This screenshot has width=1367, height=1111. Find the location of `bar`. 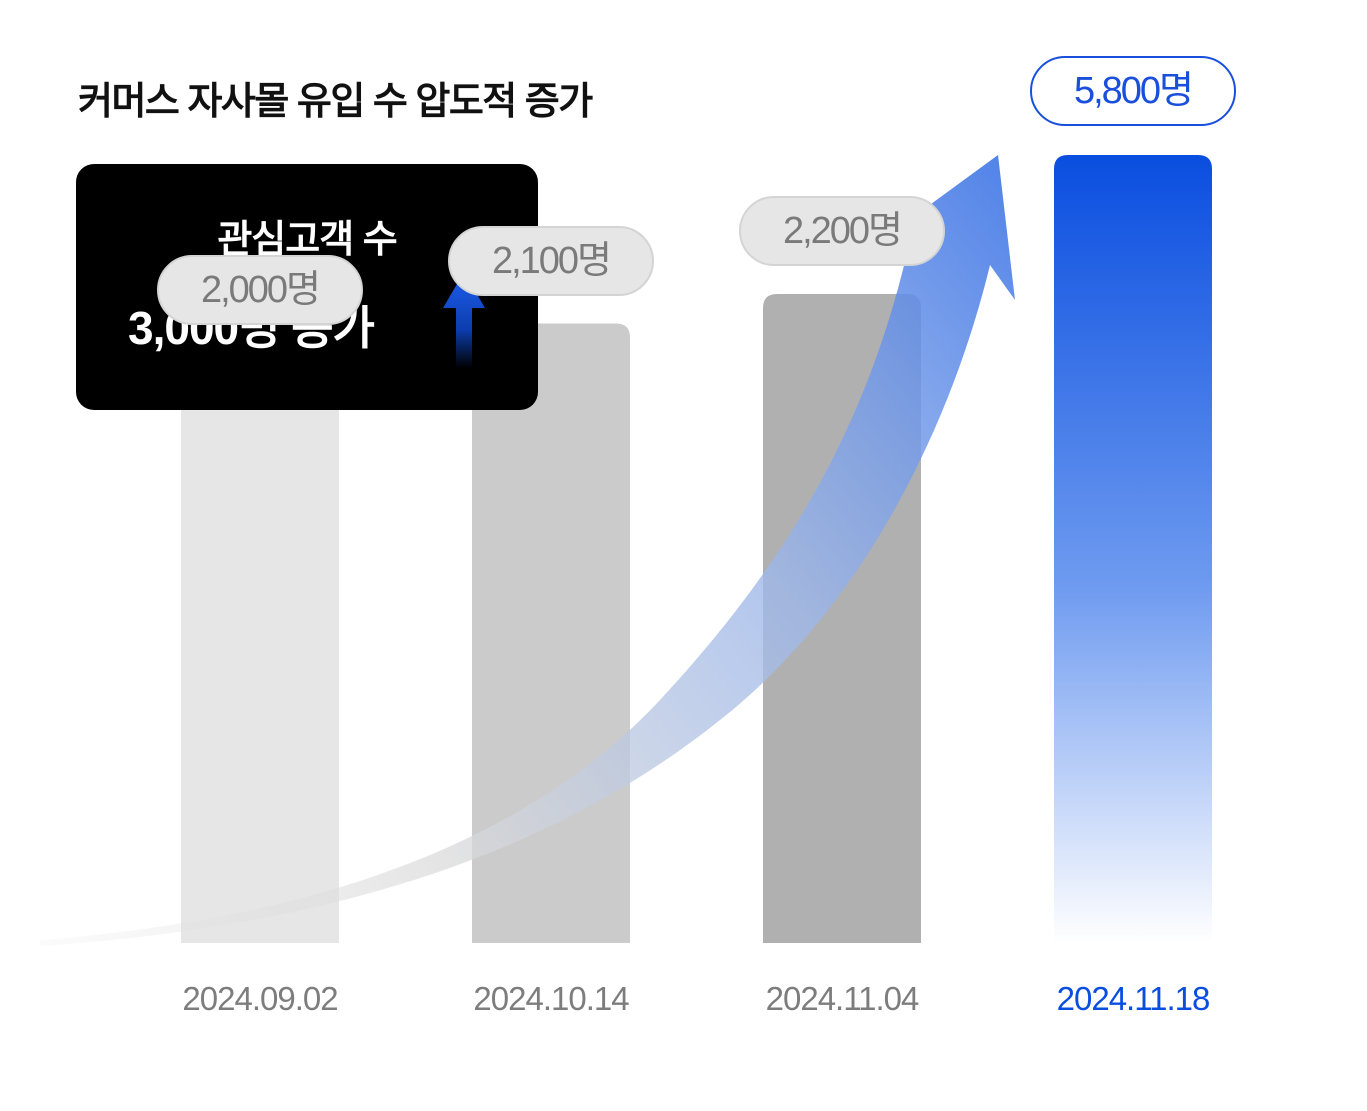

bar is located at coordinates (260, 648).